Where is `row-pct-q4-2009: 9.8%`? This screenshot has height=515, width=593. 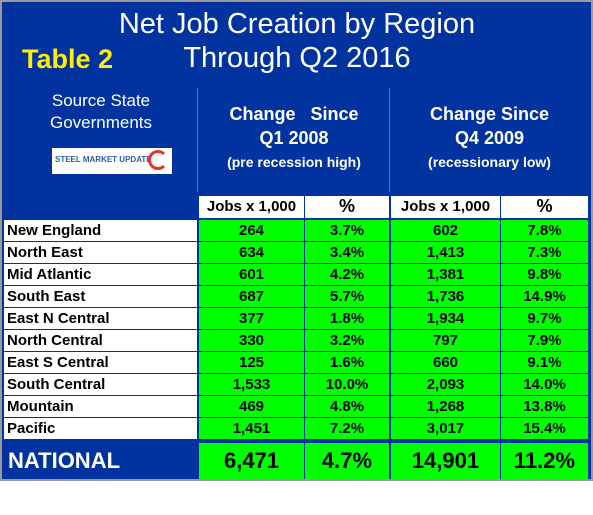
row-pct-q4-2009: 9.8% is located at coordinates (544, 274).